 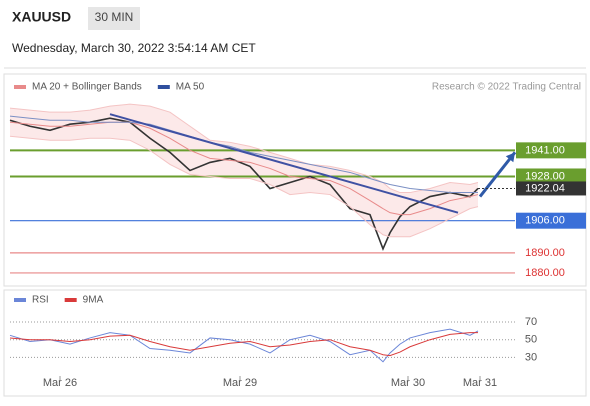 I want to click on legend-label: MA 20 + Bollinger Bands, so click(x=87, y=87).